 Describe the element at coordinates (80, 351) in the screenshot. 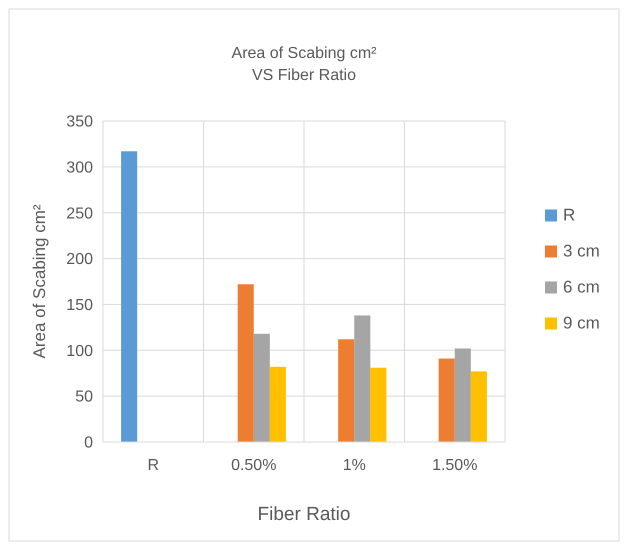

I see `y-tick-label: 100` at that location.